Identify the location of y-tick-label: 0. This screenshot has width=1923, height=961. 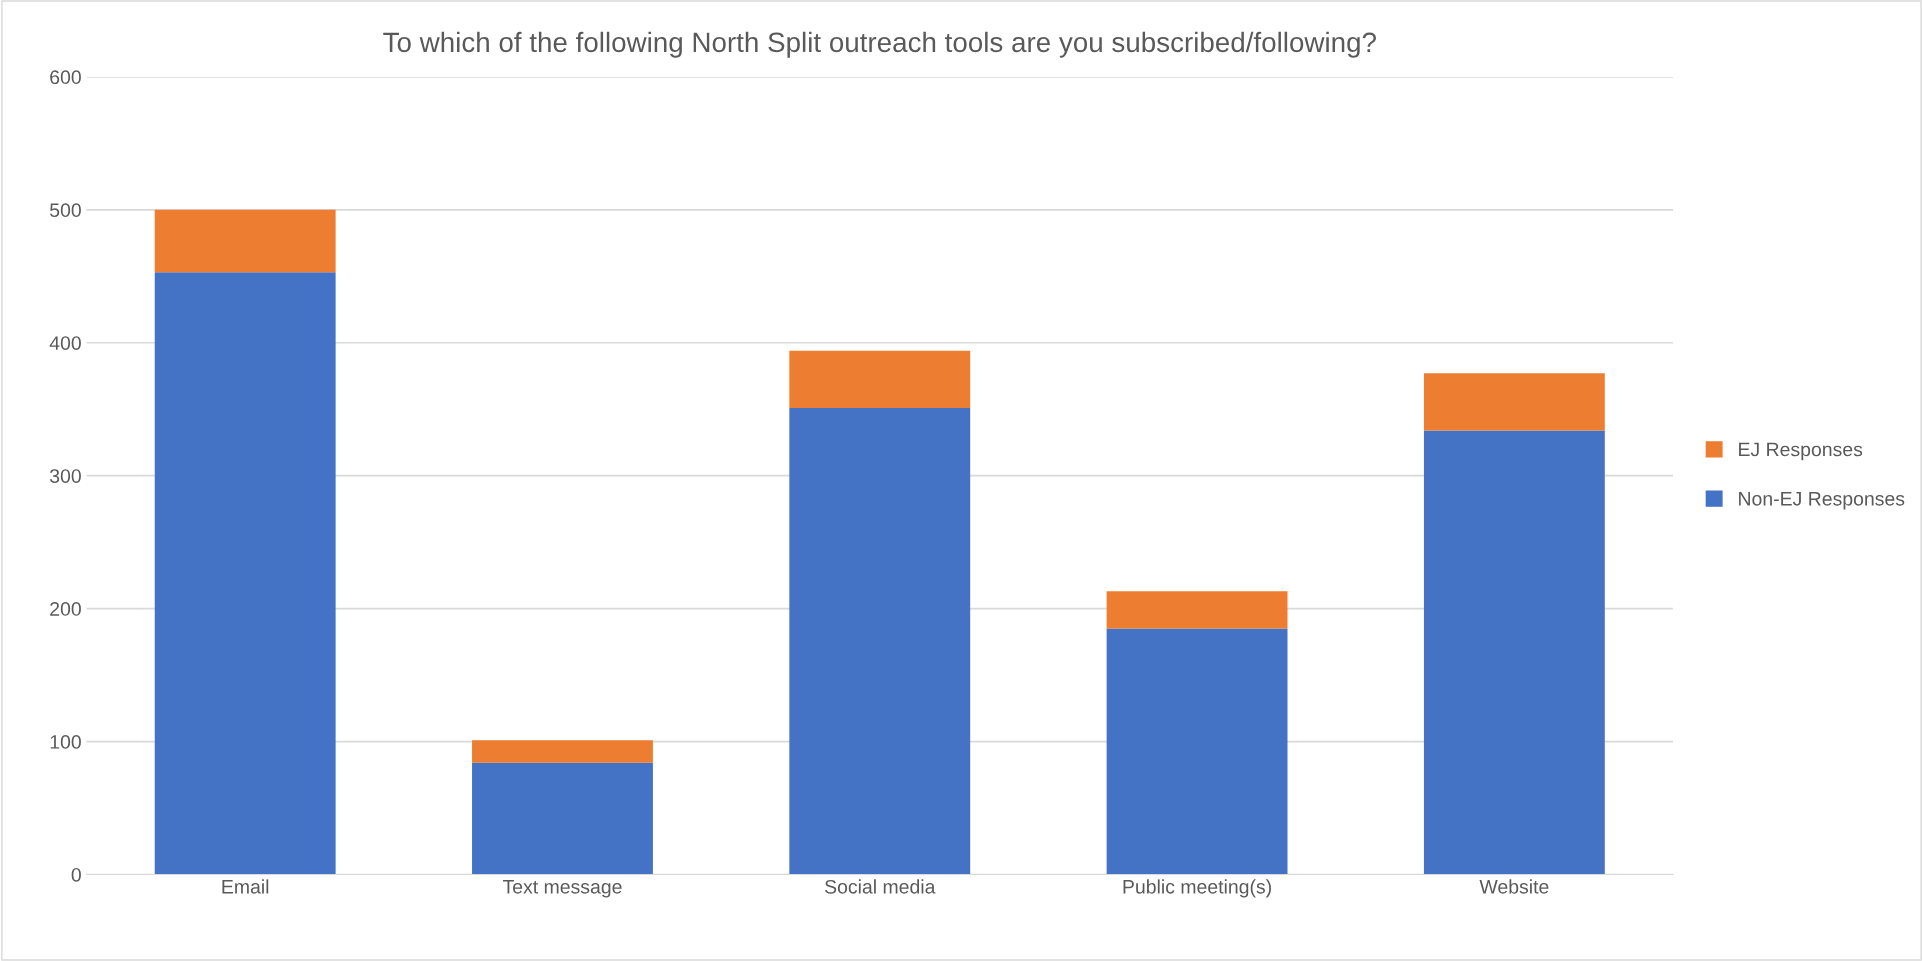
(76, 874).